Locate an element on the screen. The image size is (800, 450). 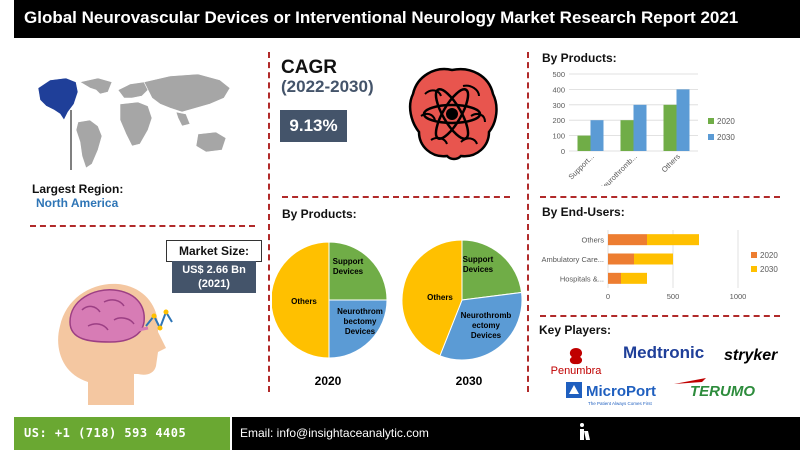
cagr-value: 9.13% is located at coordinates (313, 126).